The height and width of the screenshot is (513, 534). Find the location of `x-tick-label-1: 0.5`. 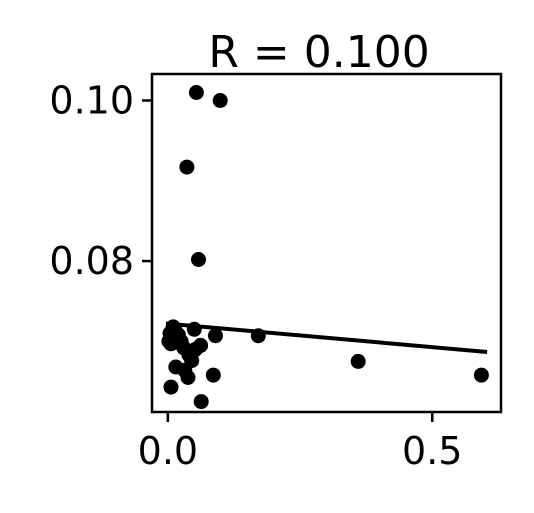

x-tick-label-1: 0.5 is located at coordinates (432, 451).